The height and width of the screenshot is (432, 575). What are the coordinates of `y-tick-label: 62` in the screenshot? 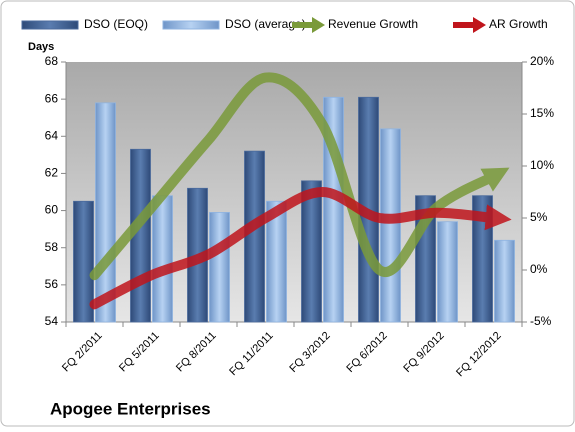 It's located at (52, 173).